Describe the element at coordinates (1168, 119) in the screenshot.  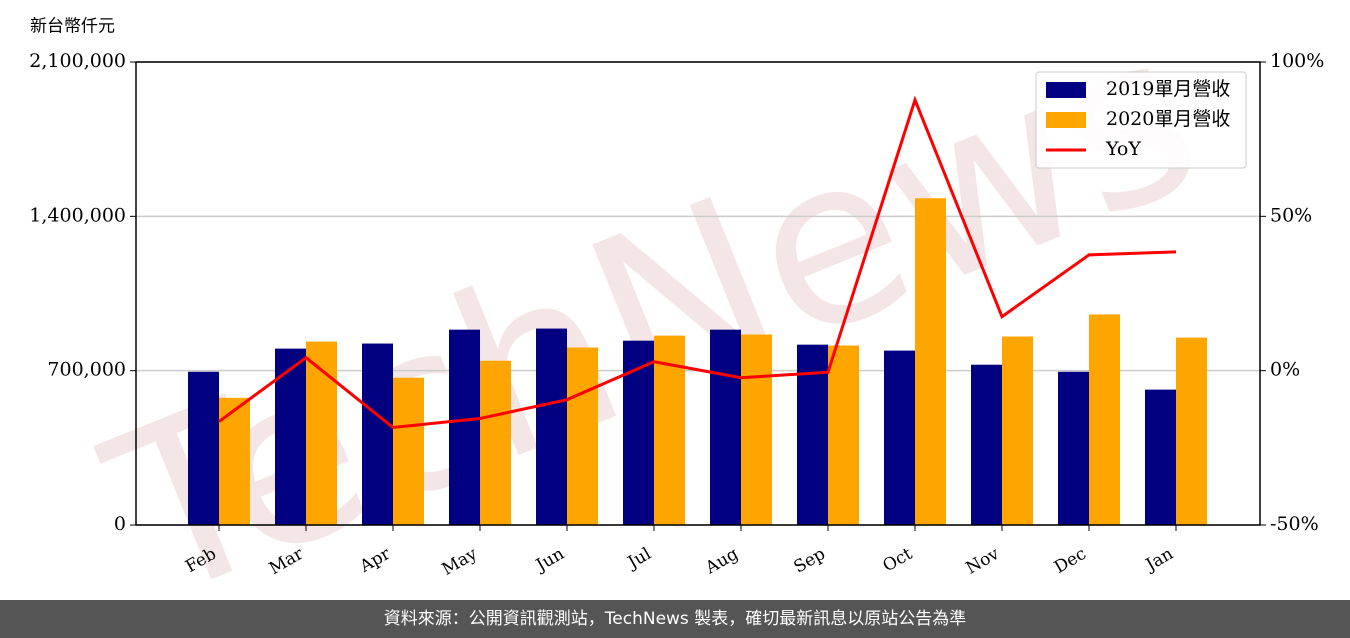
I see `legend-label: 2020單月營收` at that location.